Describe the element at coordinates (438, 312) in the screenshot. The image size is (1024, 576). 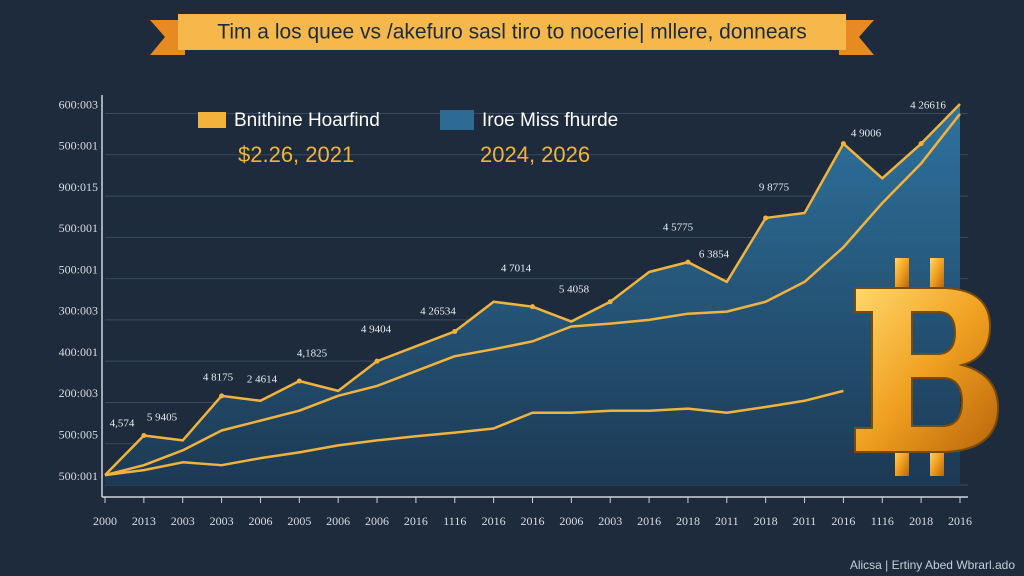
I see `annotation: 4 26534` at that location.